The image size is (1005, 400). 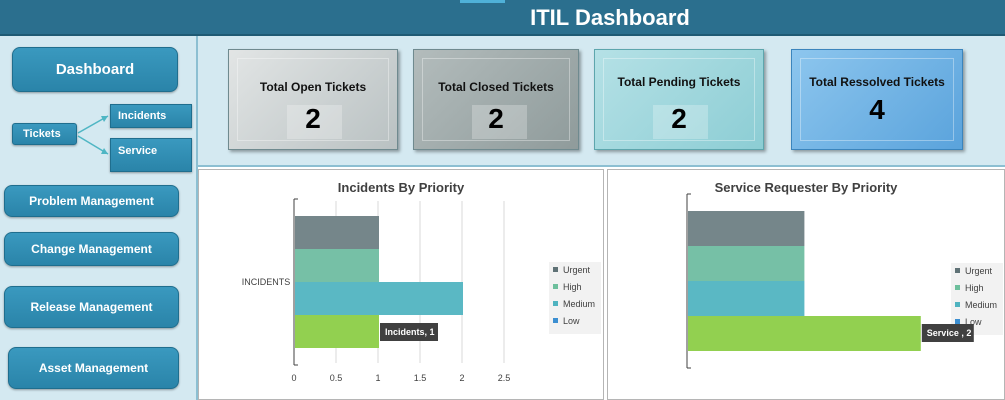 I want to click on change-management-button: Change Management, so click(x=91, y=249).